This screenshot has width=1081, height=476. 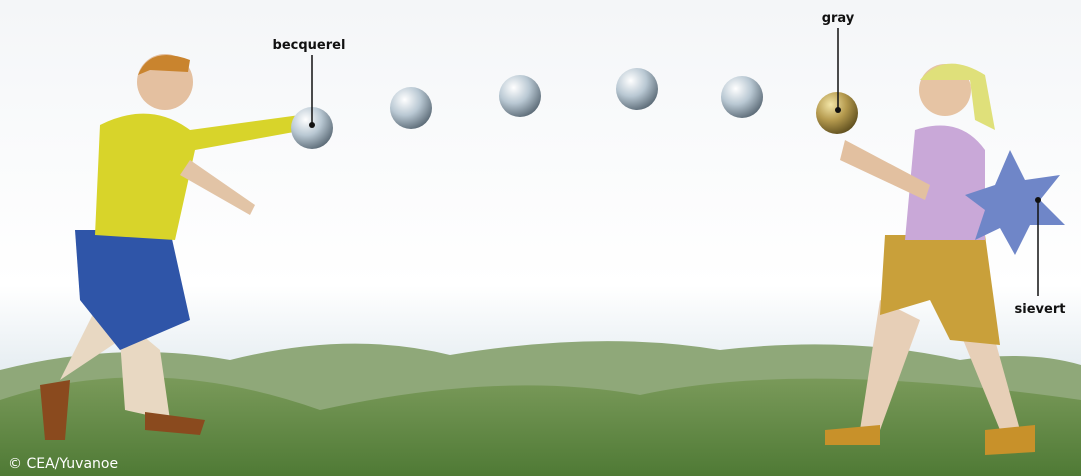 I want to click on label: becquerel, so click(x=309, y=45).